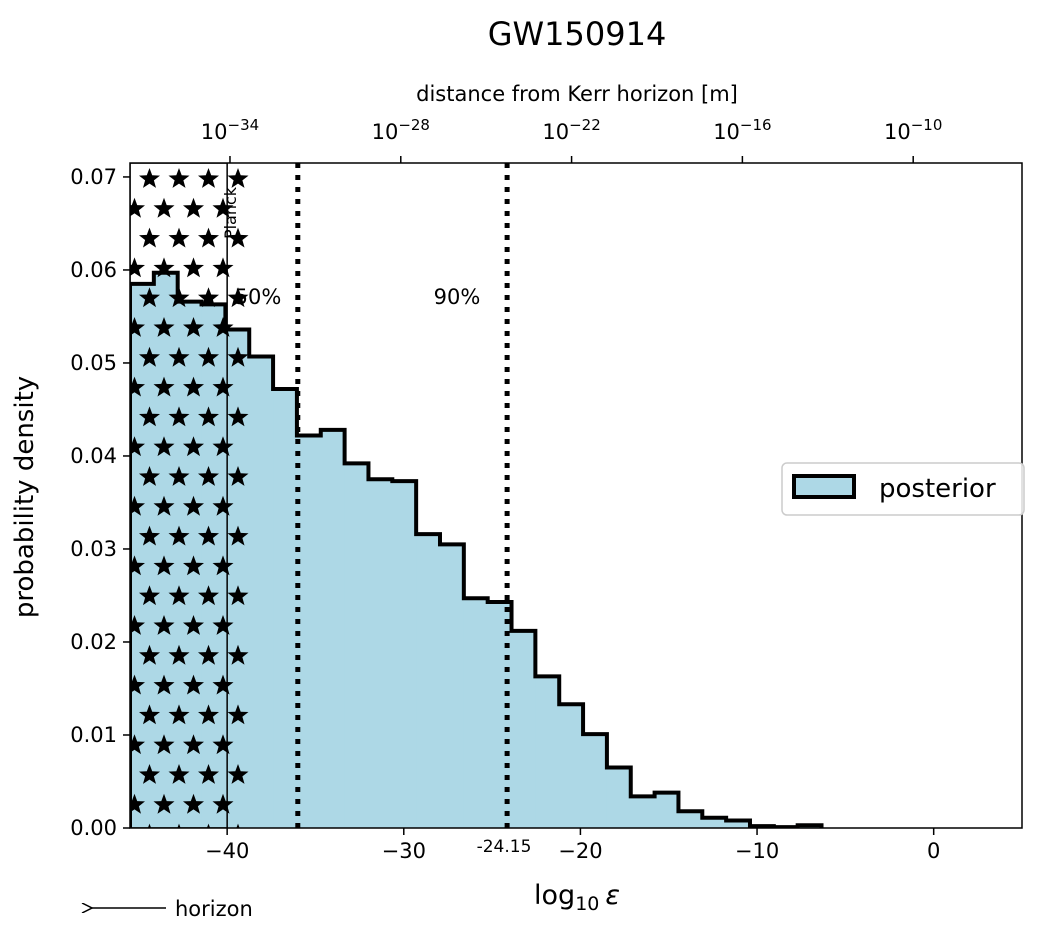 The width and height of the screenshot is (1043, 938). What do you see at coordinates (913, 130) in the screenshot?
I see `top-tick-label: 10−10` at bounding box center [913, 130].